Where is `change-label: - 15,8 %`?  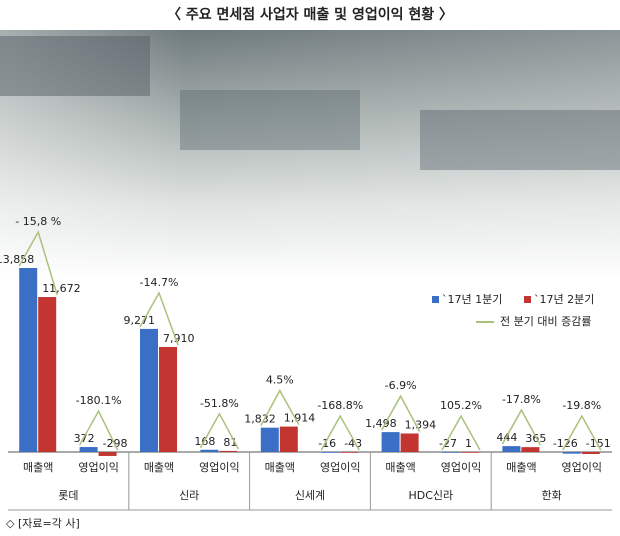
change-label: - 15,8 % is located at coordinates (38, 221).